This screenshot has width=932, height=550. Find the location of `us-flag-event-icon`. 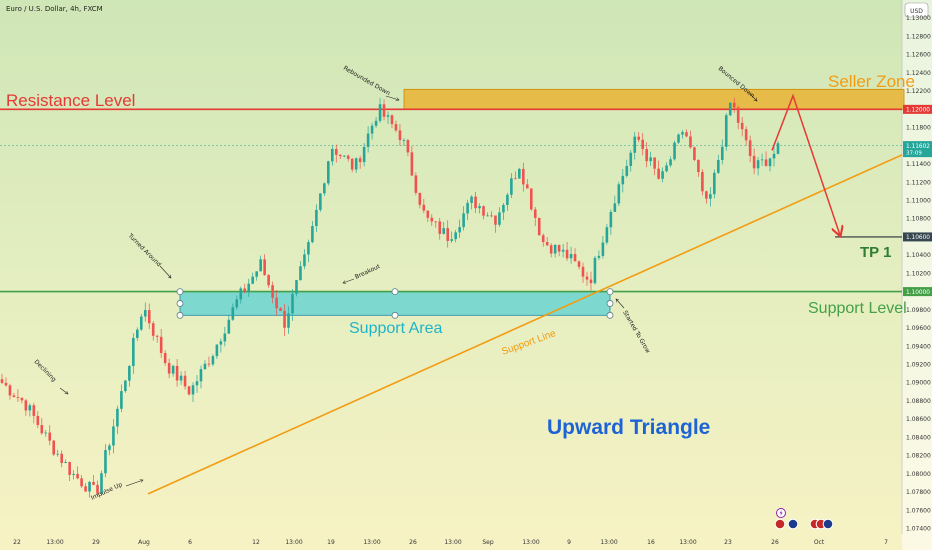

us-flag-event-icon is located at coordinates (780, 524).